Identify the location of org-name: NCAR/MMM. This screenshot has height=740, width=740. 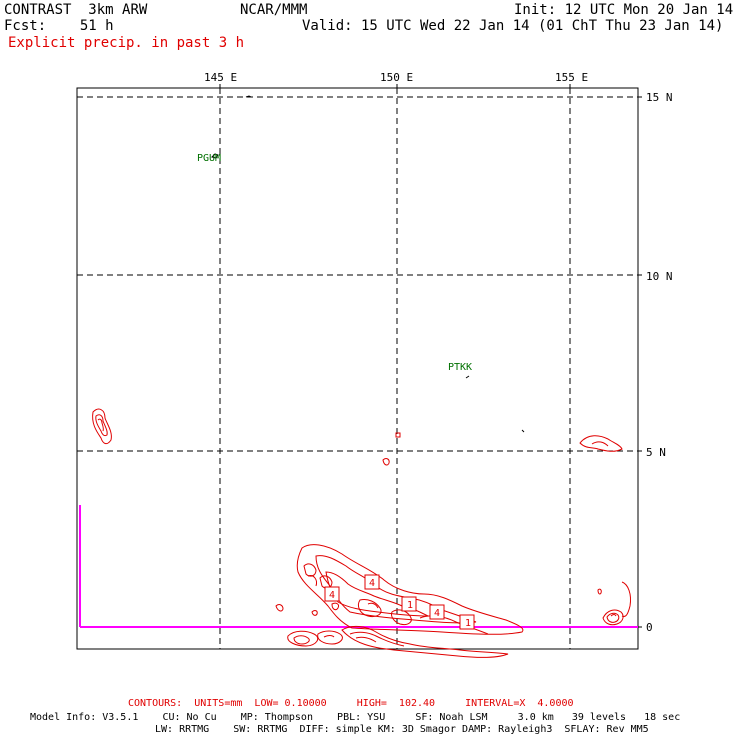
(274, 10).